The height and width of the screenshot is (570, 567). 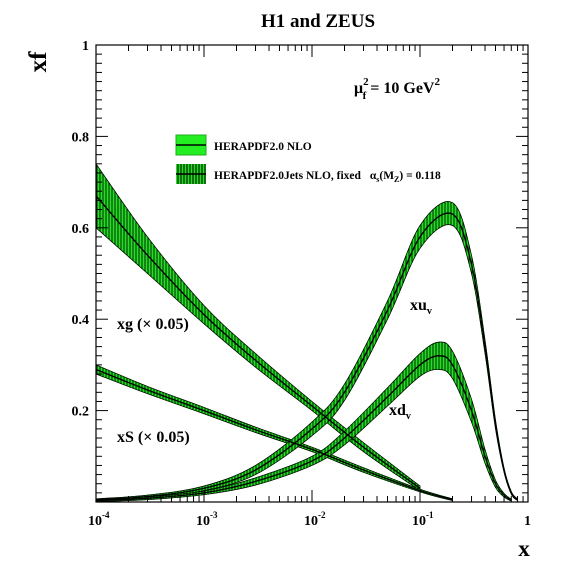 I want to click on label-xg: xg (× 0.05), so click(x=153, y=324).